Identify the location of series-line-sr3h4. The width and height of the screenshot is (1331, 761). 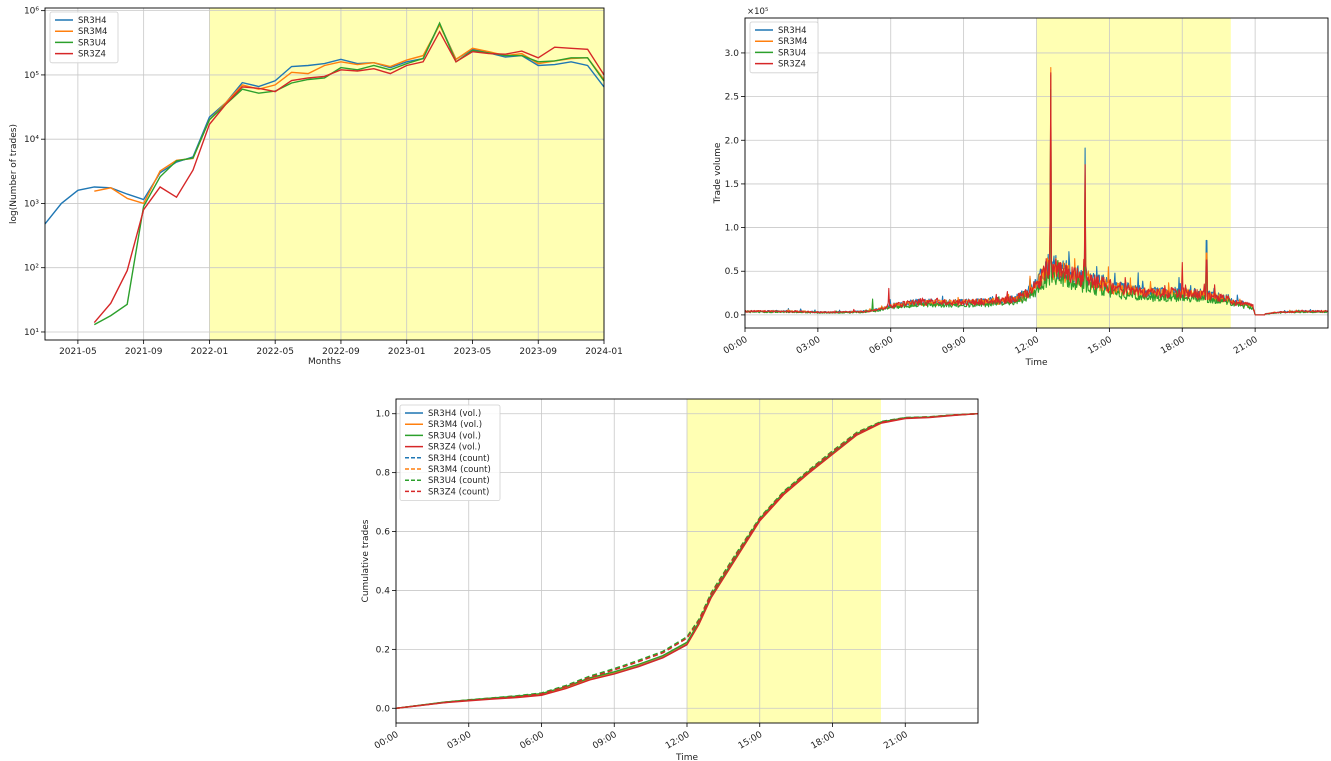
(324, 123).